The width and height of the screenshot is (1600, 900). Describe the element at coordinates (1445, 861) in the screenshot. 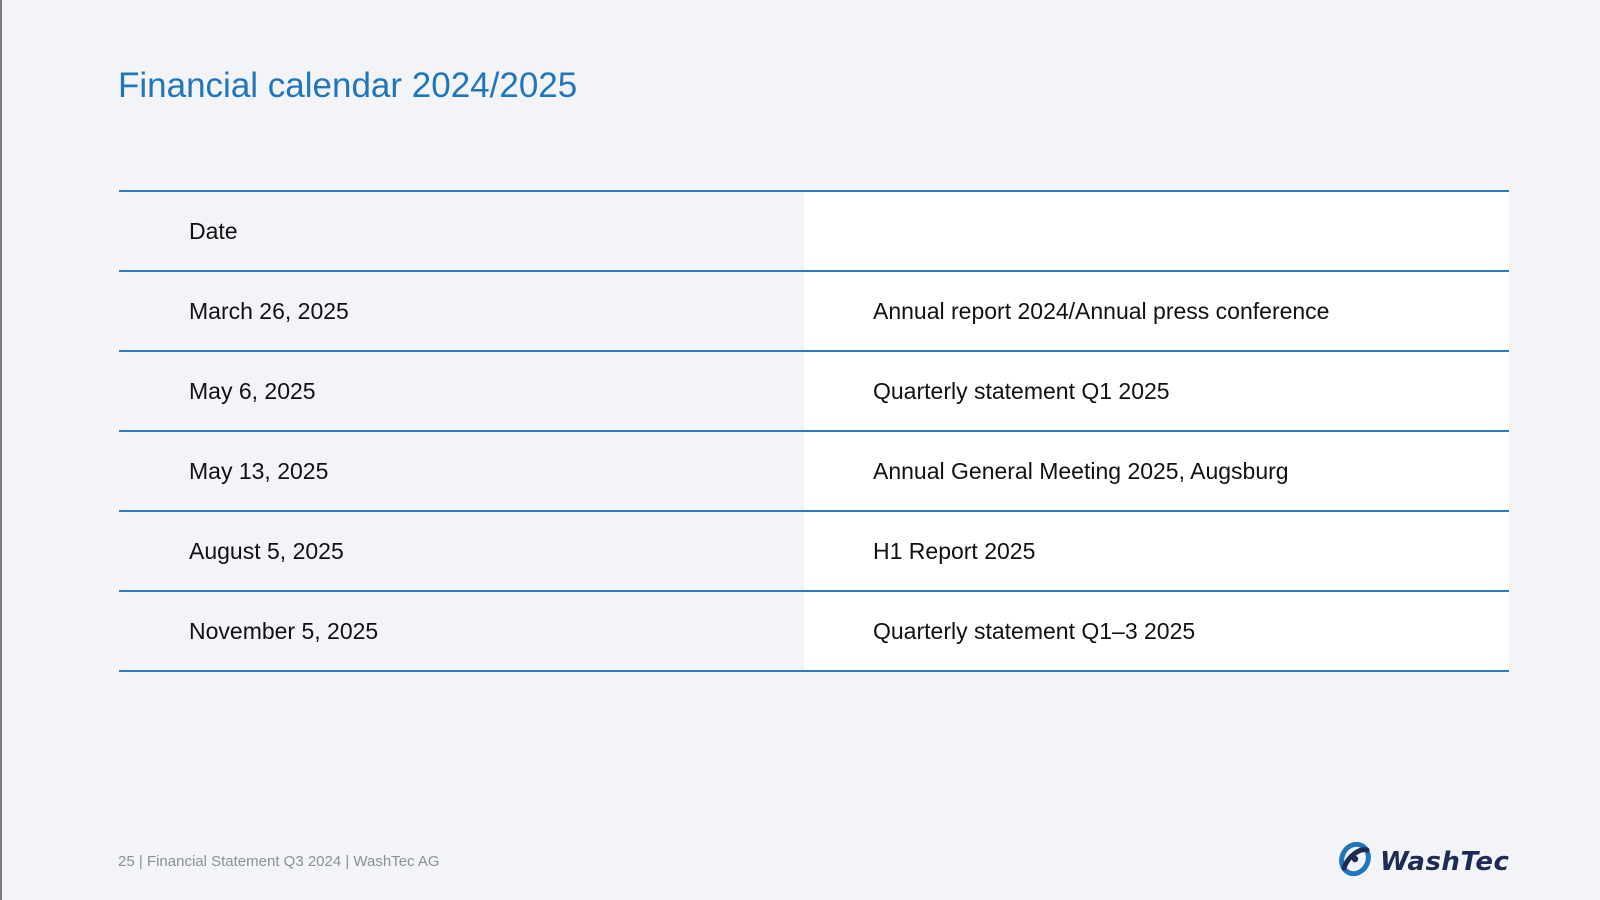

I see `logo-text: WashTec` at that location.